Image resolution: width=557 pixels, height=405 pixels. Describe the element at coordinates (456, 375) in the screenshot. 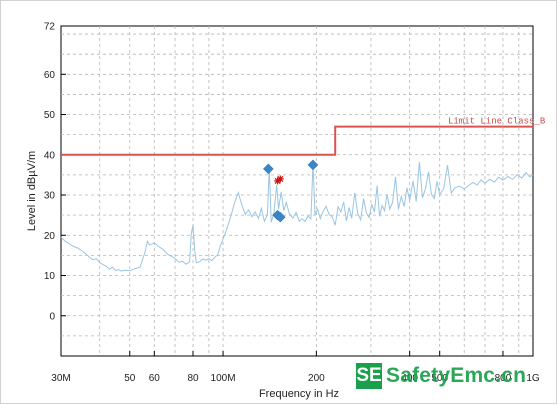

I see `logo-text: SafetyEmc.cn` at that location.